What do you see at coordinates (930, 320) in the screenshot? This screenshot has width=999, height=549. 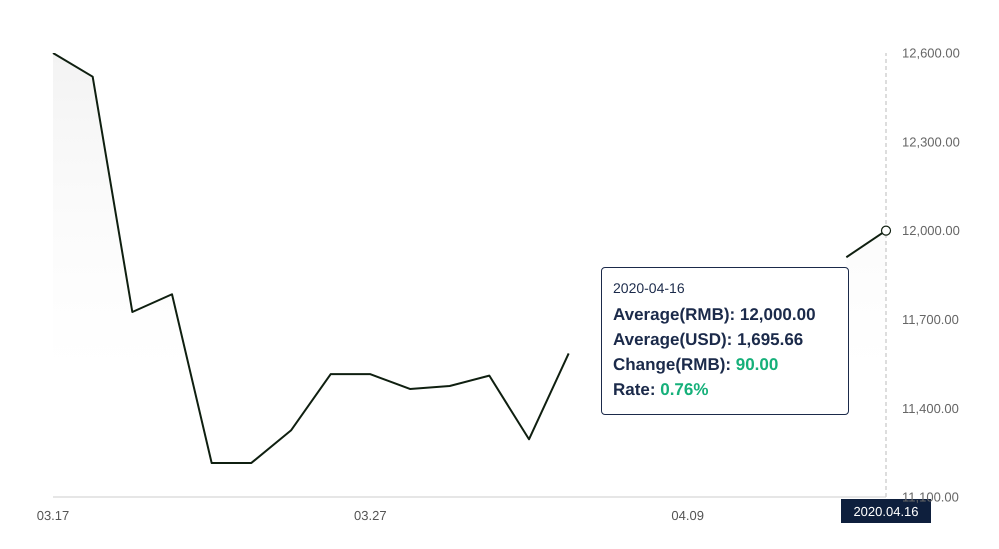 I see `y-tick-label: 11,700.00` at bounding box center [930, 320].